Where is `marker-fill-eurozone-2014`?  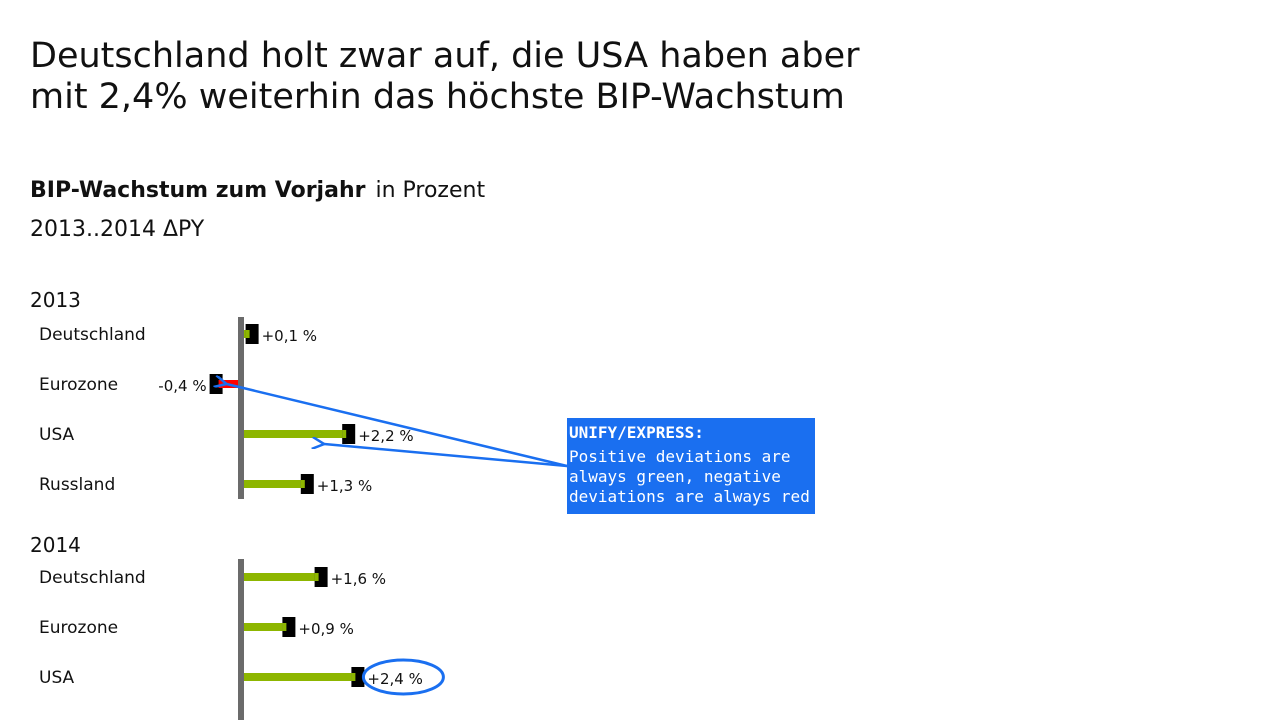
marker-fill-eurozone-2014 is located at coordinates (284, 627).